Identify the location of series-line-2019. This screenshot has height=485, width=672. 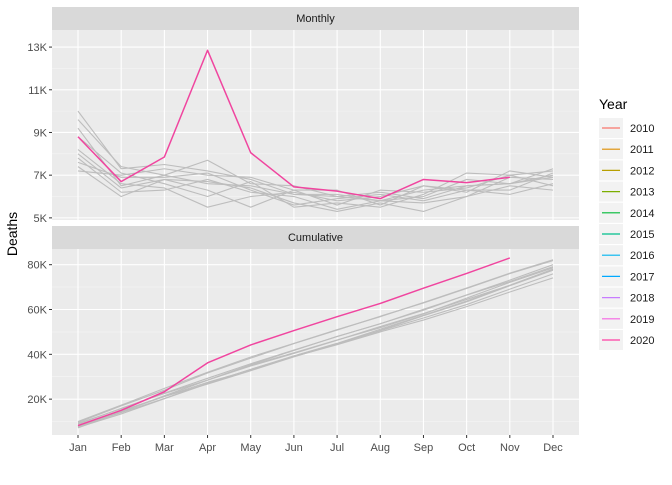
(315, 187).